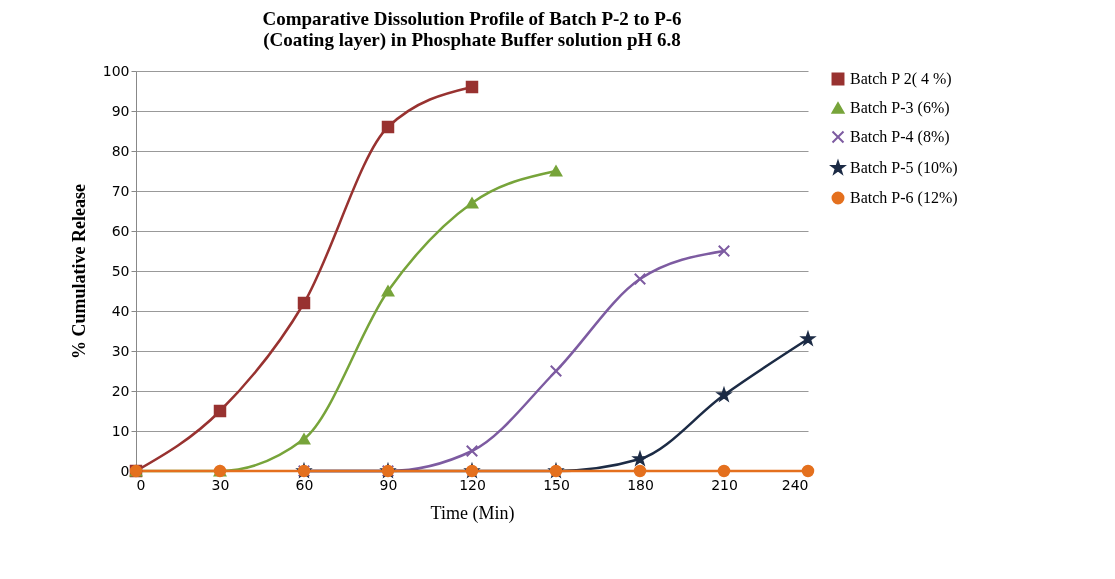 This screenshot has width=1115, height=579. Describe the element at coordinates (78, 271) in the screenshot. I see `y-axis-title: % Cumulative Release` at that location.